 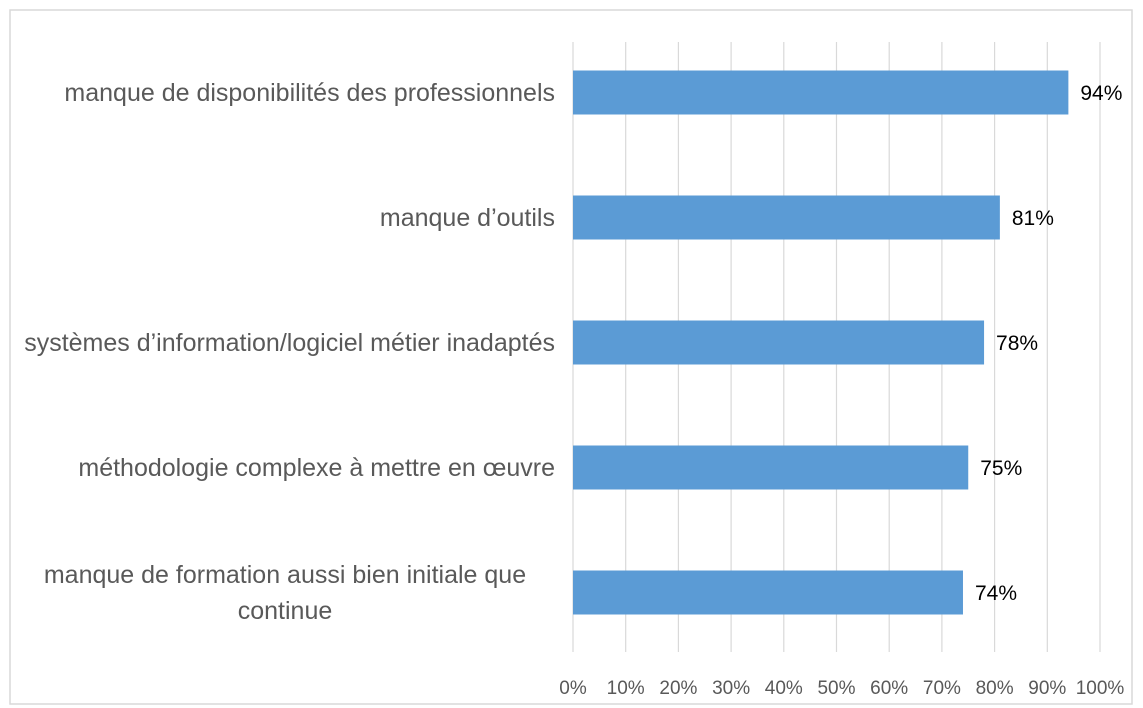 I want to click on x-tick-label: 40%, so click(x=784, y=688).